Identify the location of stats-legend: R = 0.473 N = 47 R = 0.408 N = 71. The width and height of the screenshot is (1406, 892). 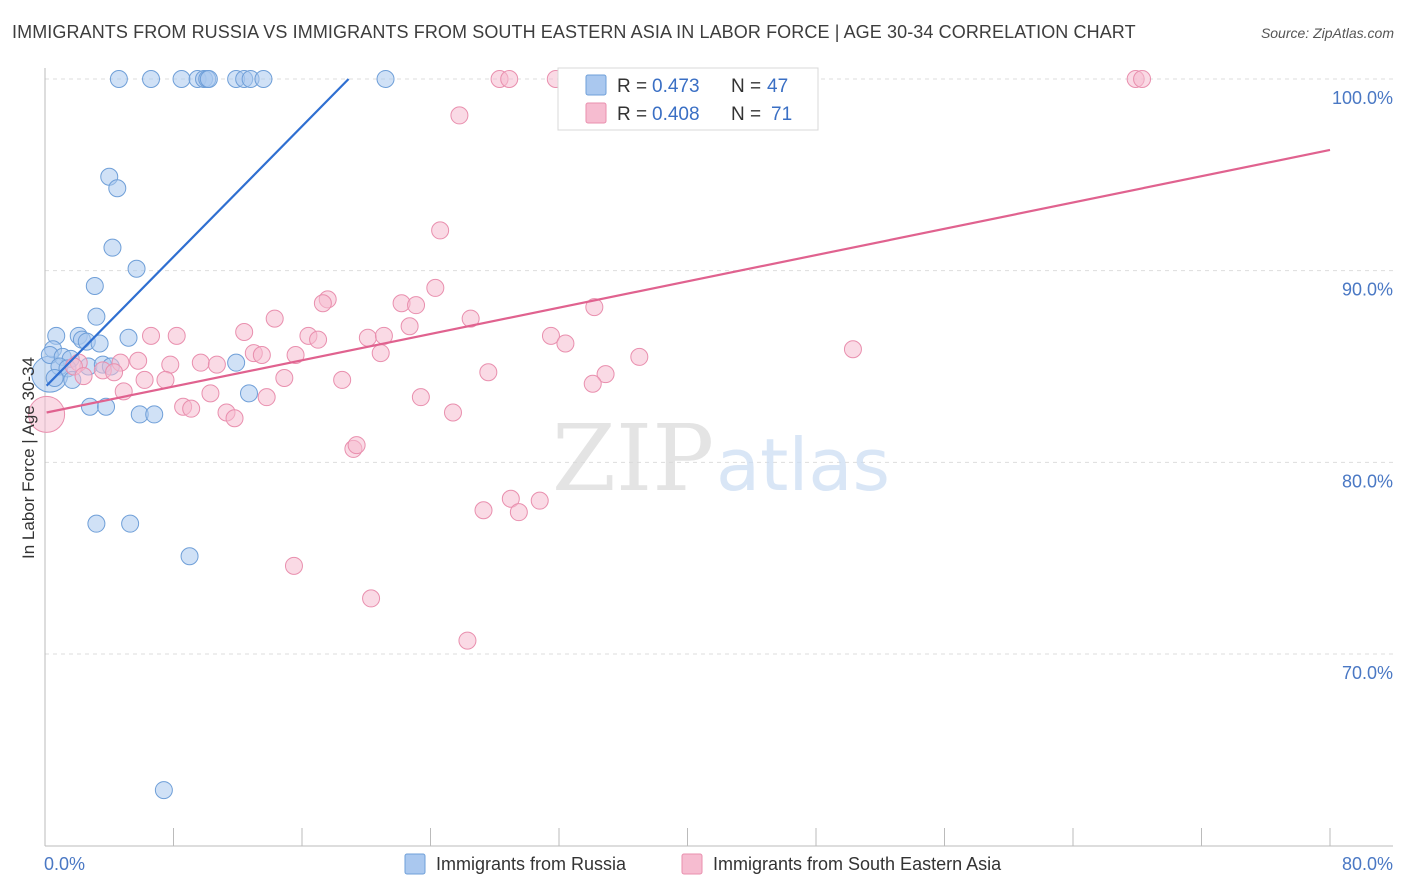
(688, 99).